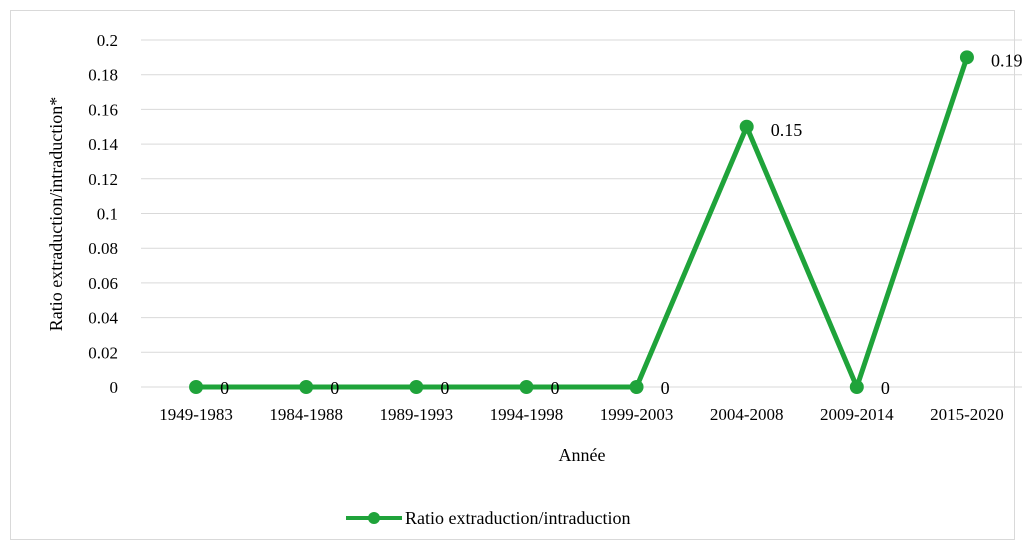 This screenshot has height=550, width=1027. What do you see at coordinates (103, 283) in the screenshot?
I see `y-tick-label: 0.06` at bounding box center [103, 283].